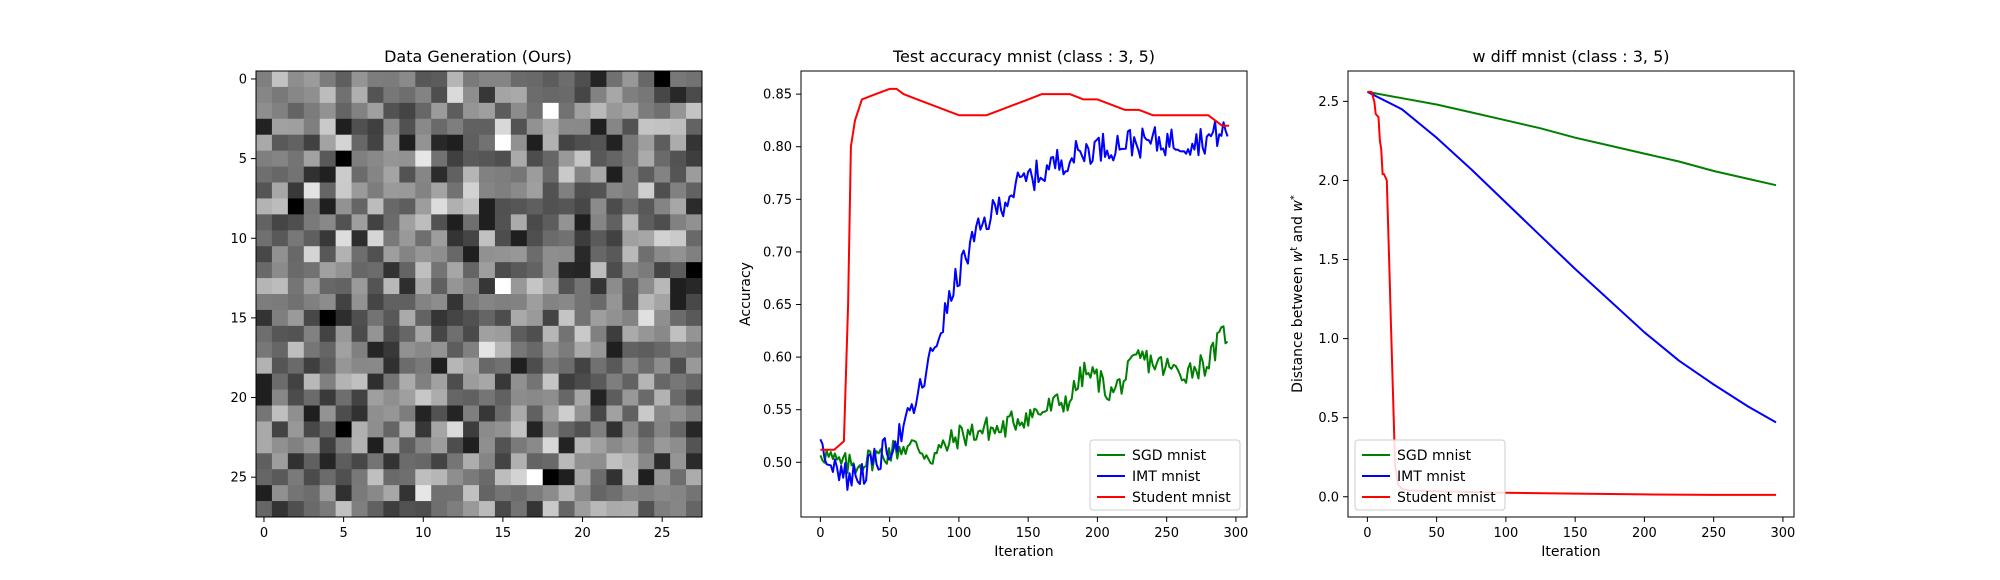 The image size is (2000, 580). What do you see at coordinates (1430, 475) in the screenshot?
I see `wdiff-legend: SGD mnist IMT mnist Student mnist` at bounding box center [1430, 475].